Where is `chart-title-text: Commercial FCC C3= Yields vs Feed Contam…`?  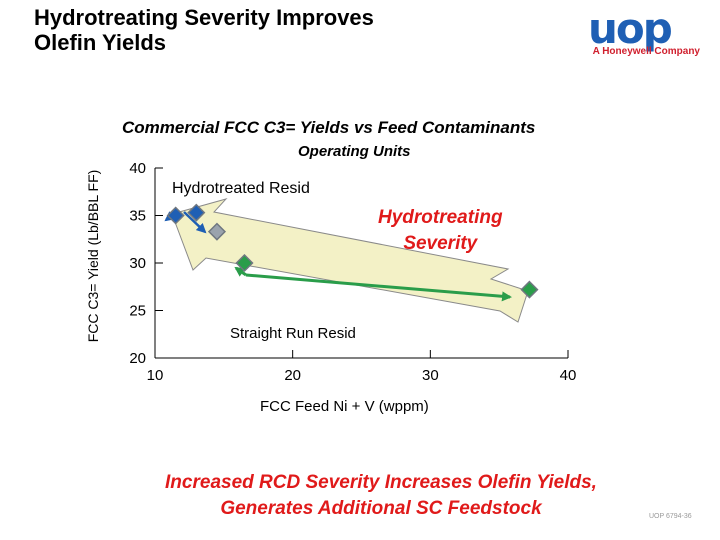
chart-title-text: Commercial FCC C3= Yields vs Feed Contam… is located at coordinates (329, 127).